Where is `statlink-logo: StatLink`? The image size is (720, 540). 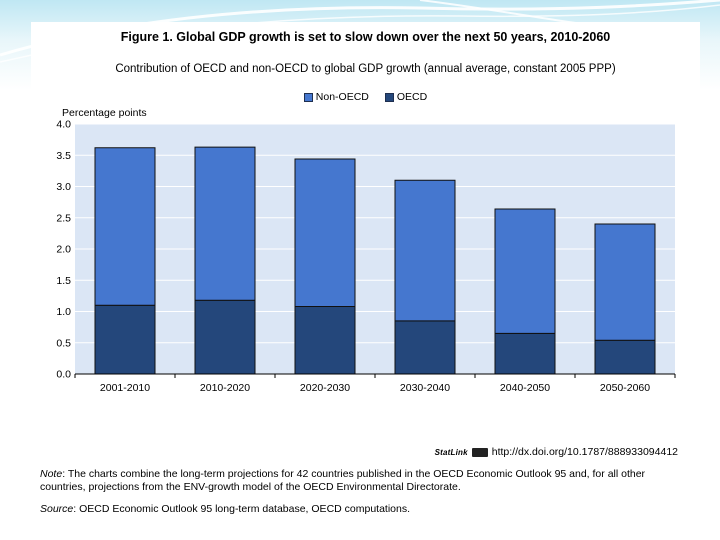
statlink-logo: StatLink is located at coordinates (451, 452).